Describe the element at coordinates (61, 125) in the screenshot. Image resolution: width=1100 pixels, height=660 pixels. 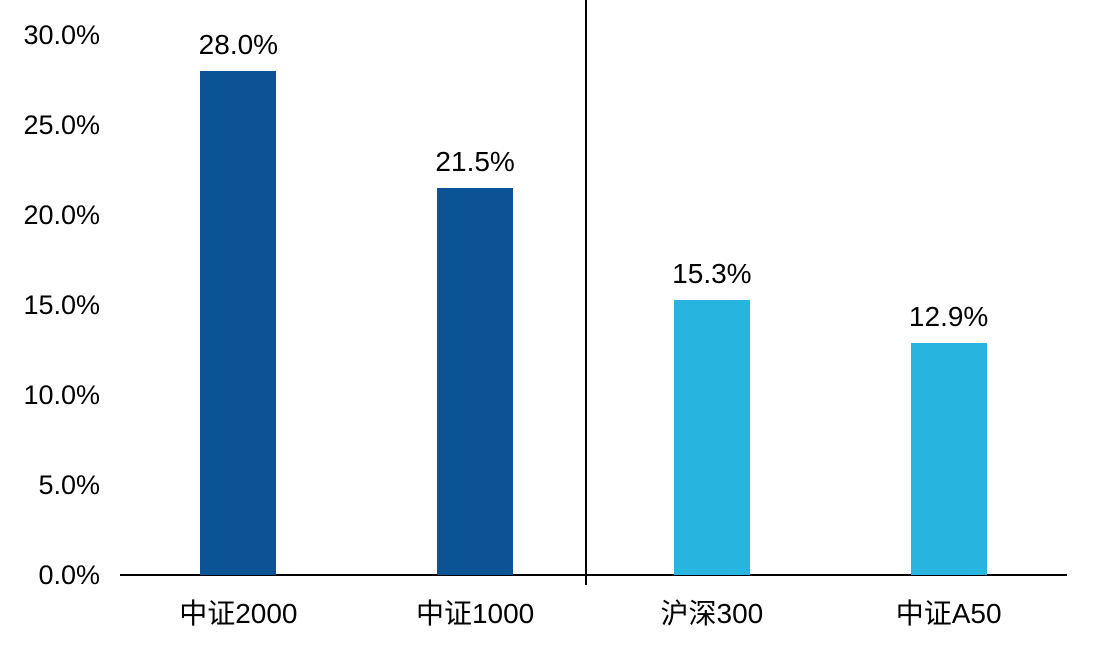
I see `y-tick-label: 25.0%` at that location.